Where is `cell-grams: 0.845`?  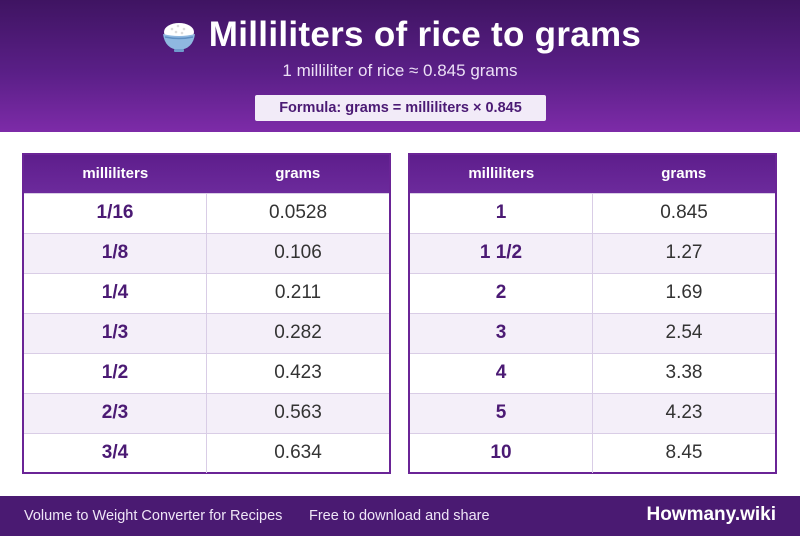
cell-grams: 0.845 is located at coordinates (683, 212).